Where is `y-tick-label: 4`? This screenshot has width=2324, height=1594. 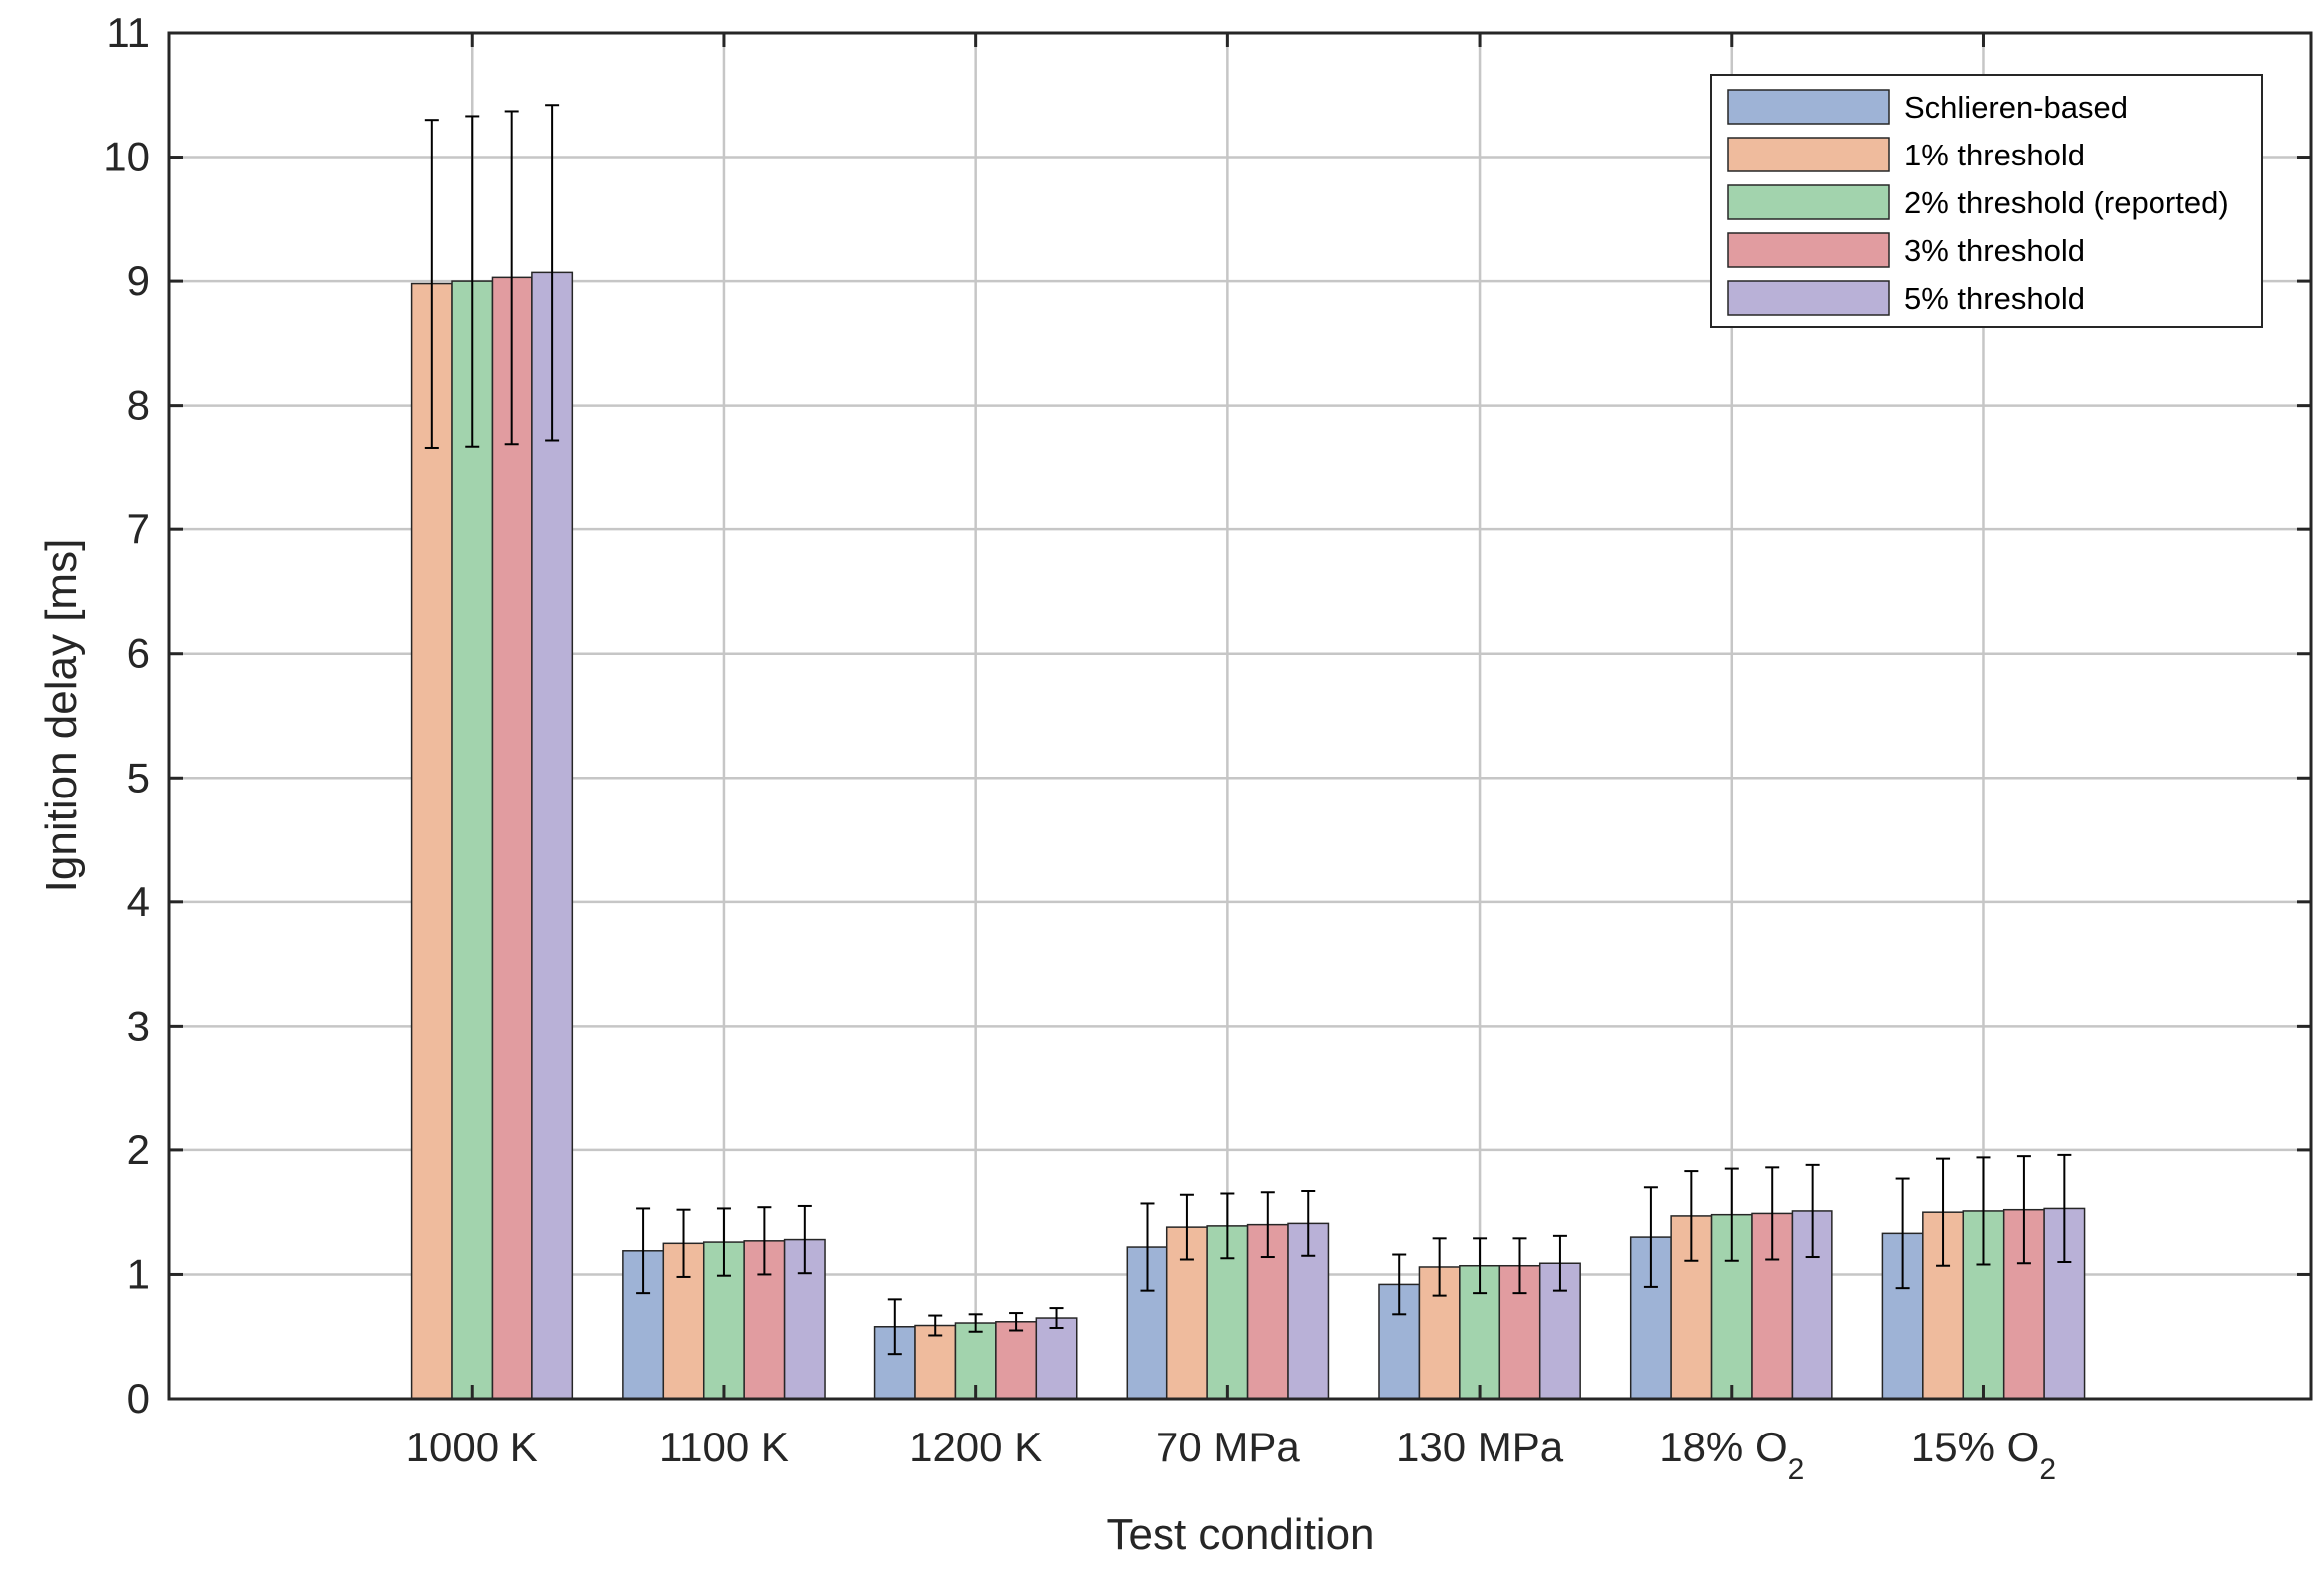
y-tick-label: 4 is located at coordinates (138, 901).